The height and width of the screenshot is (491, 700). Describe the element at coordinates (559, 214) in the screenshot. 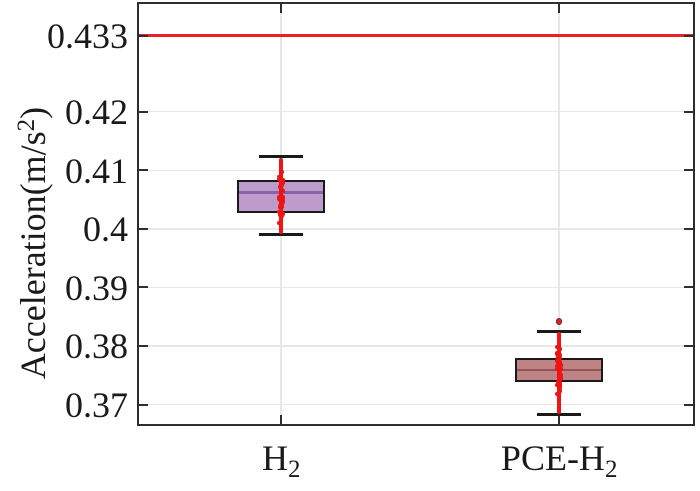

I see `gridline-vertical` at that location.